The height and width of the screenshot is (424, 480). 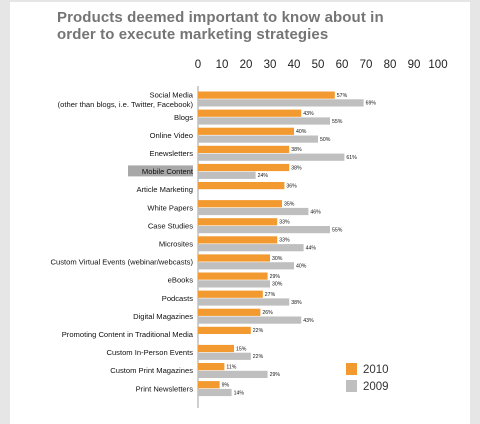 I want to click on category-label: Custom Print Magazines, so click(x=151, y=370).